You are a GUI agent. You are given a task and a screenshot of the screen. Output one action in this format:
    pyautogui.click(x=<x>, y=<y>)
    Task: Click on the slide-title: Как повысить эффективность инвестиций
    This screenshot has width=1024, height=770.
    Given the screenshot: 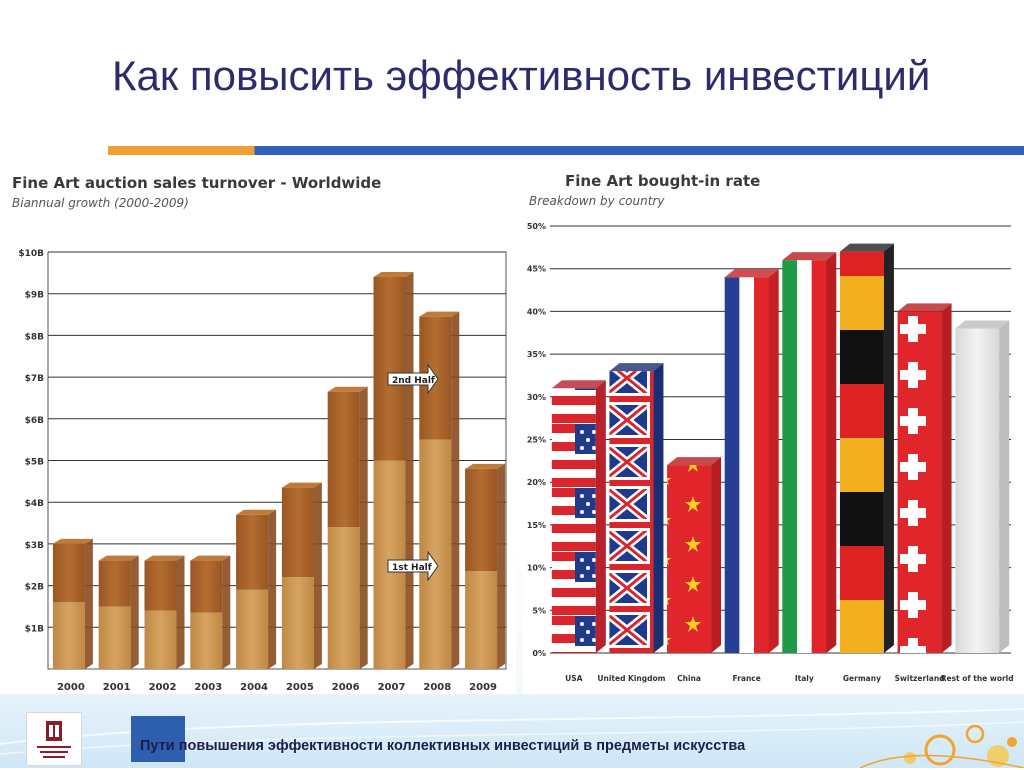 What is the action you would take?
    pyautogui.click(x=521, y=75)
    